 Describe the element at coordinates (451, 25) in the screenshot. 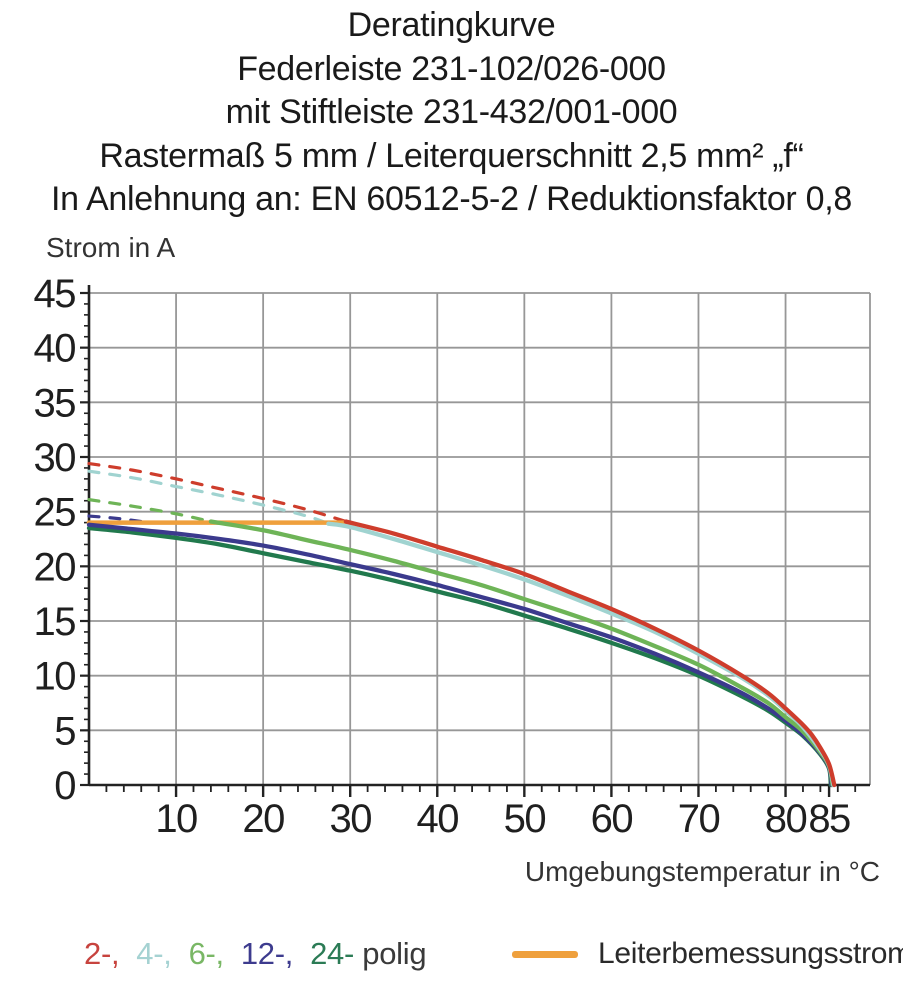

I see `title-line-1: Deratingkurve` at that location.